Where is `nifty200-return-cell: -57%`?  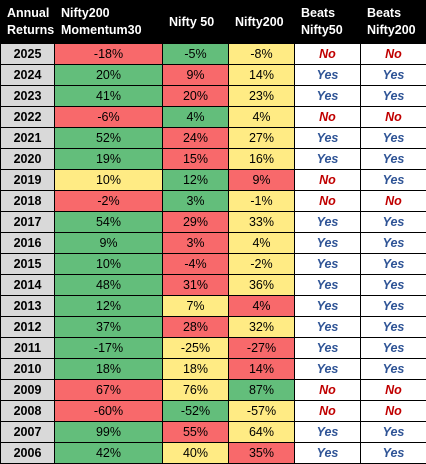 nifty200-return-cell: -57% is located at coordinates (262, 411).